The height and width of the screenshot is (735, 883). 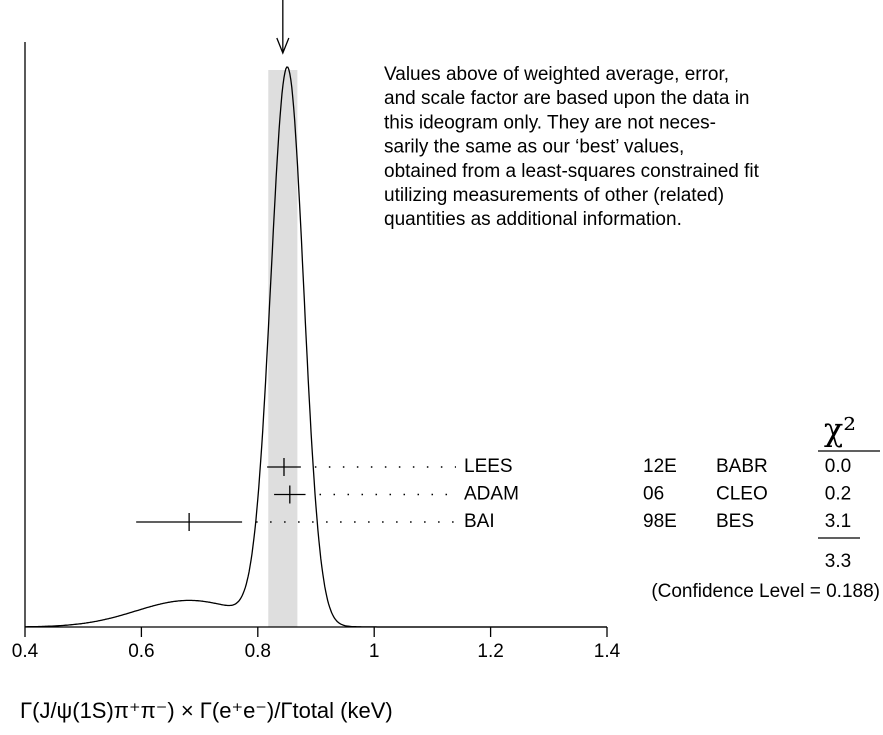 I want to click on measurement-year: 98E, so click(x=660, y=521).